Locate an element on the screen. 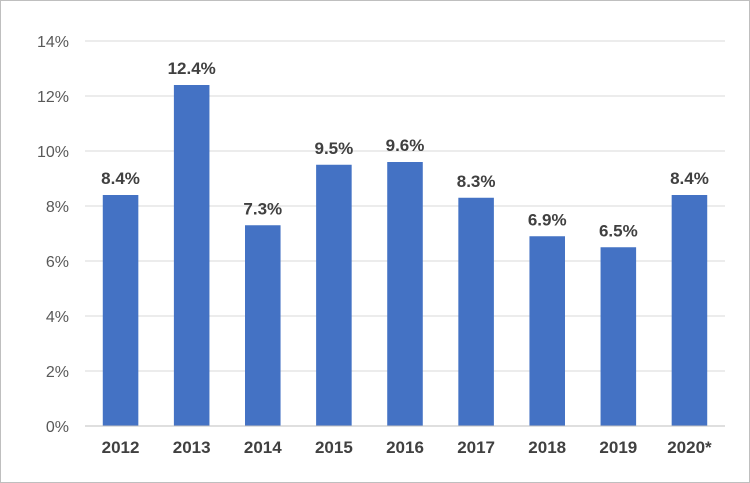 The width and height of the screenshot is (750, 483). y-tick-label: 4% is located at coordinates (57, 317).